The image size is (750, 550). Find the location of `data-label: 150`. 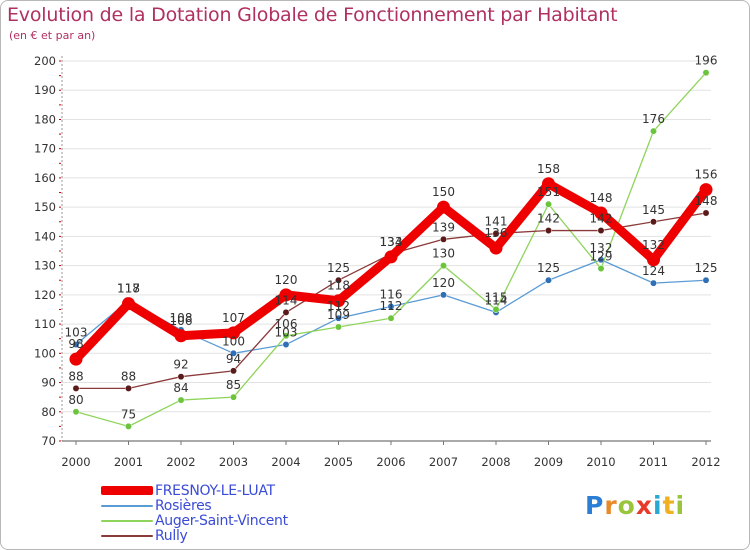

data-label: 150 is located at coordinates (443, 192).